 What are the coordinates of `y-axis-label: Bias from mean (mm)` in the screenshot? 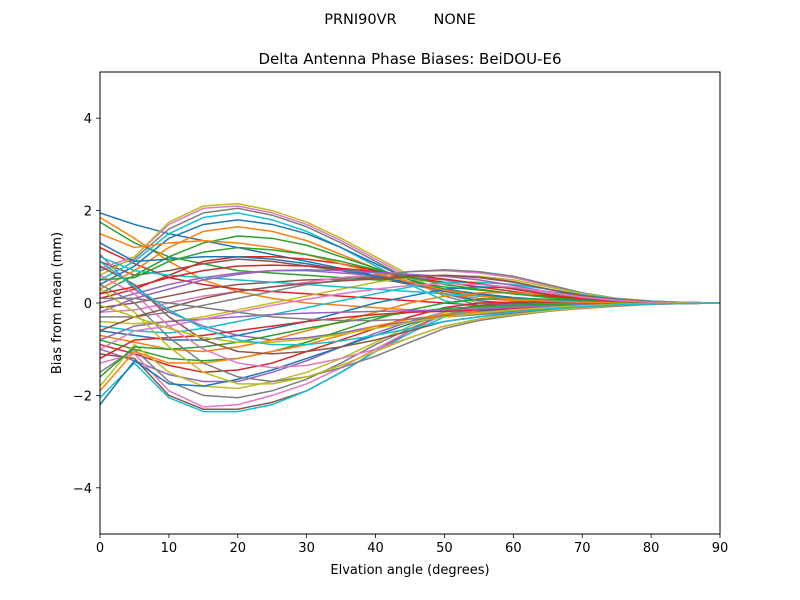 It's located at (57, 303).